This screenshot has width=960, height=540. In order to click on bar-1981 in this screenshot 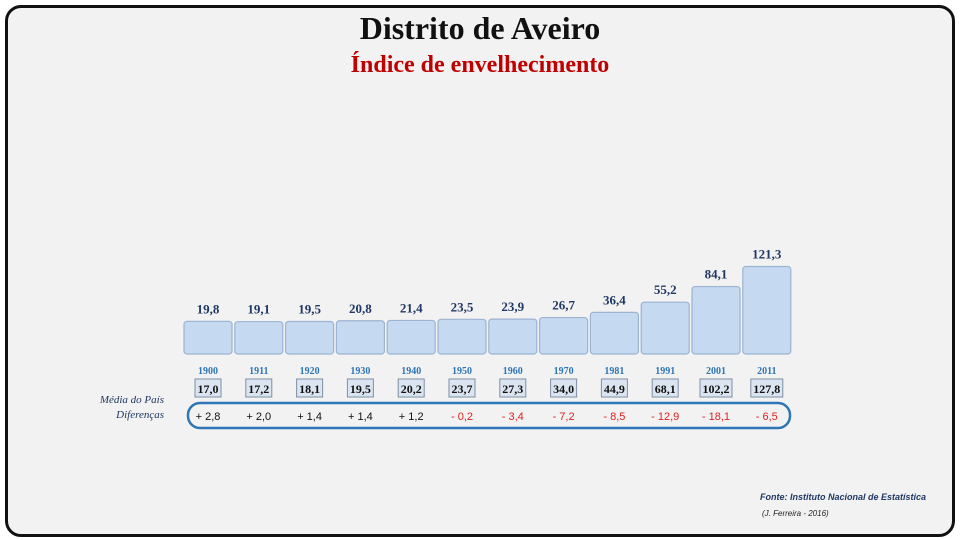, I will do `click(614, 333)`.